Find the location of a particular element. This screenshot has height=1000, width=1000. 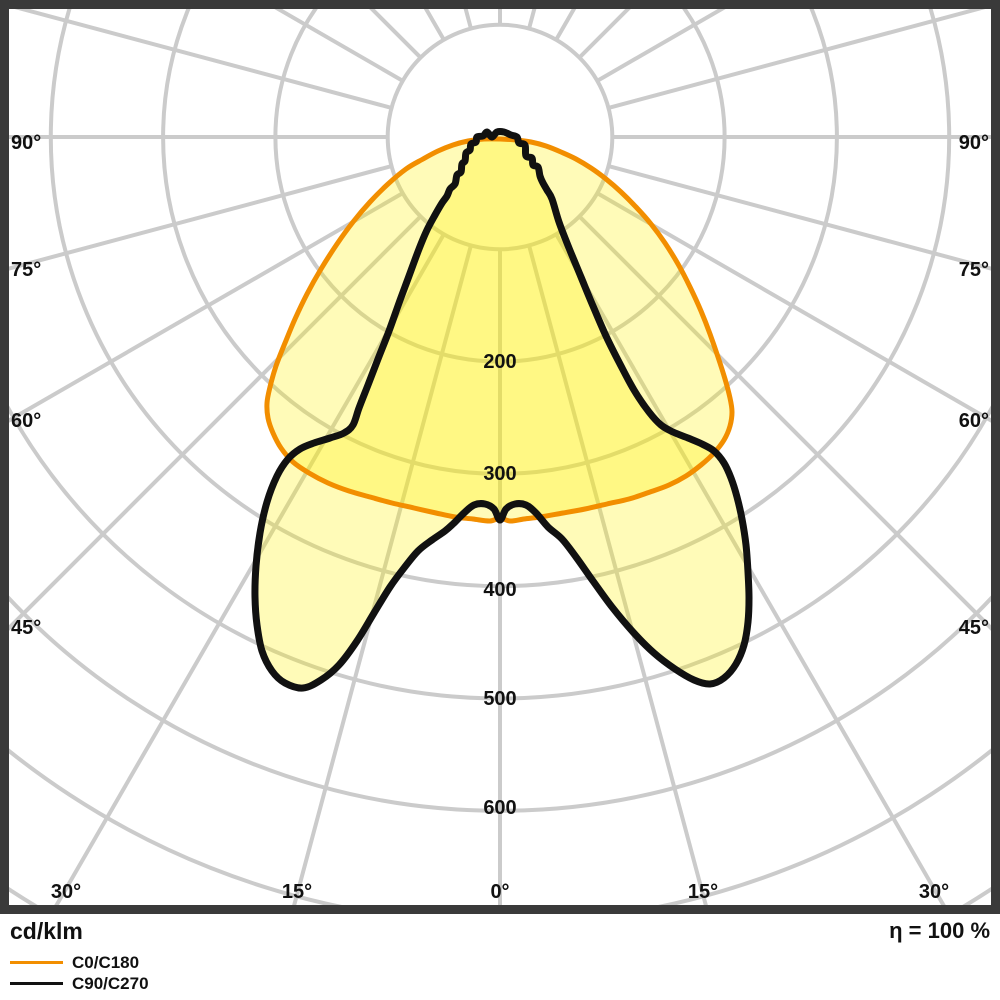

legend: C0/C180 C90/C270 is located at coordinates (210, 973).